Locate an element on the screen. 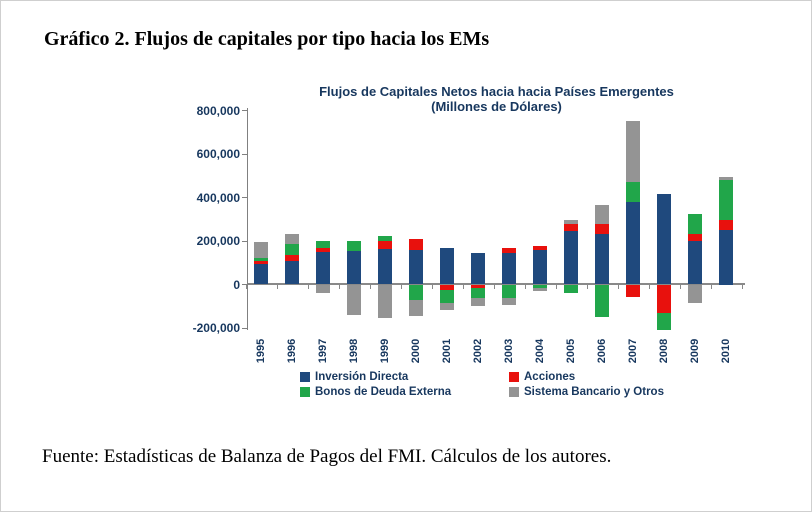 The height and width of the screenshot is (512, 812). x-axis-year-label: 2008 is located at coordinates (664, 351).